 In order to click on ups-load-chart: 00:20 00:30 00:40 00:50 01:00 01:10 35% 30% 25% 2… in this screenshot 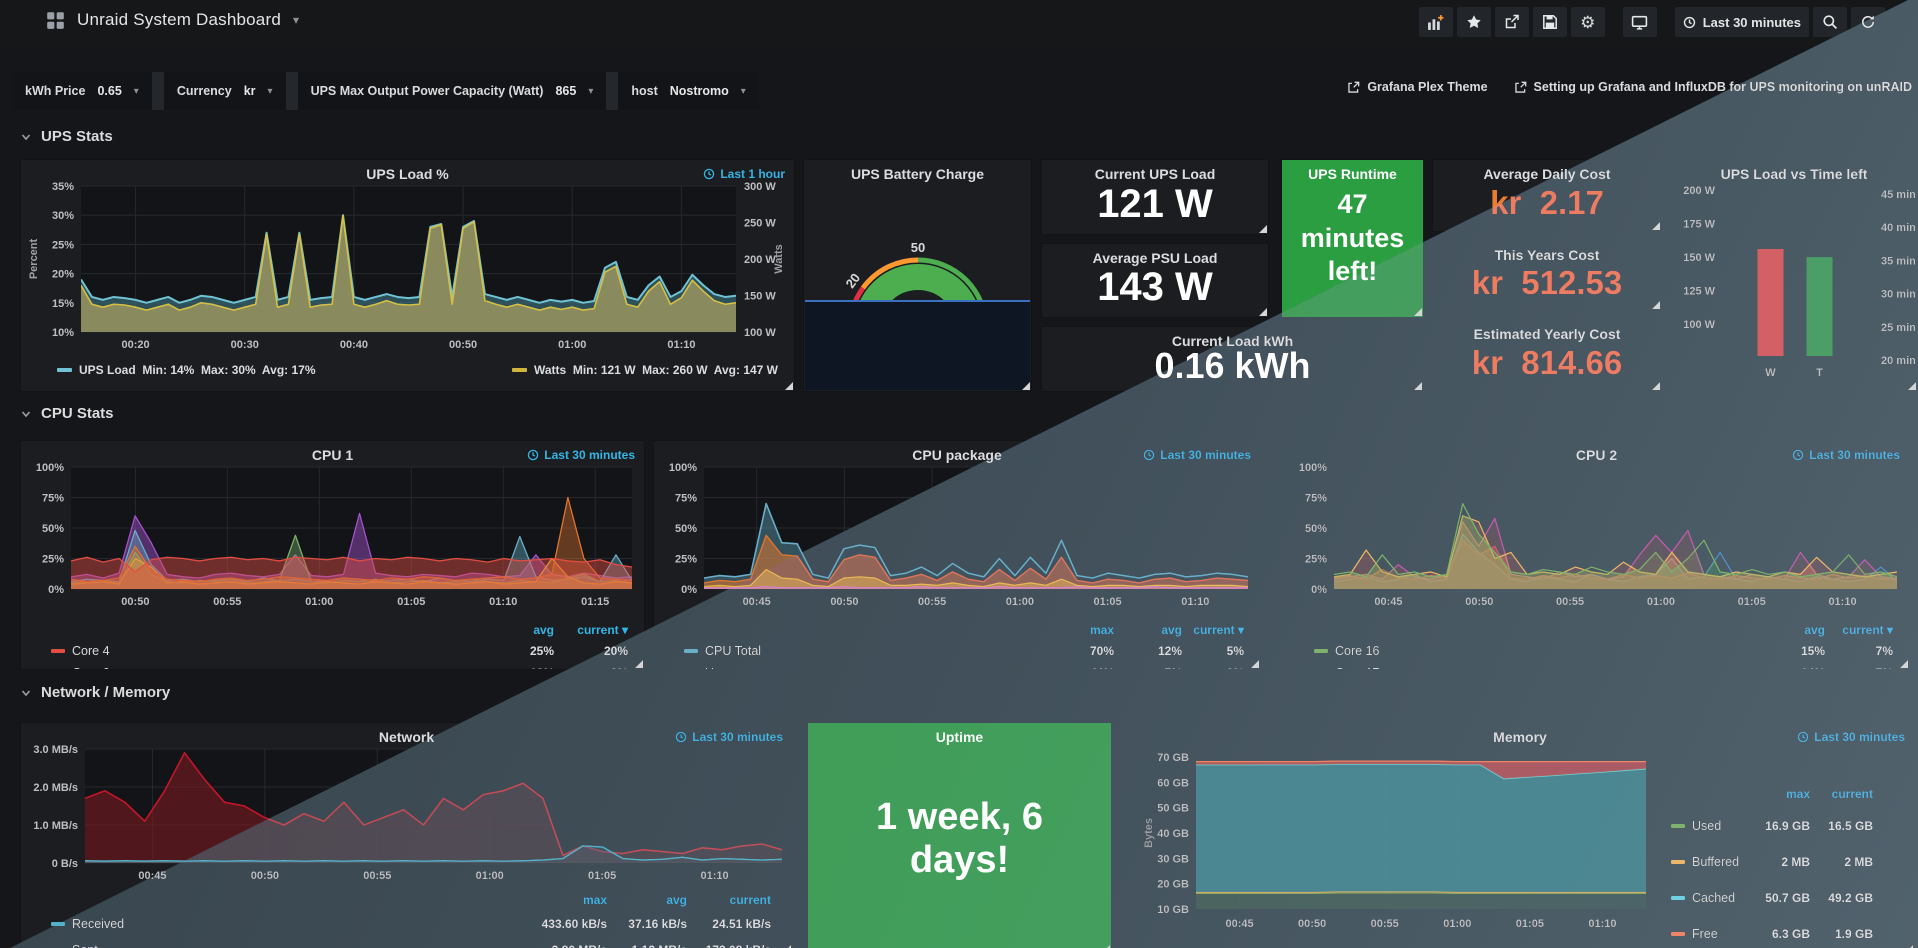, I will do `click(408, 276)`.